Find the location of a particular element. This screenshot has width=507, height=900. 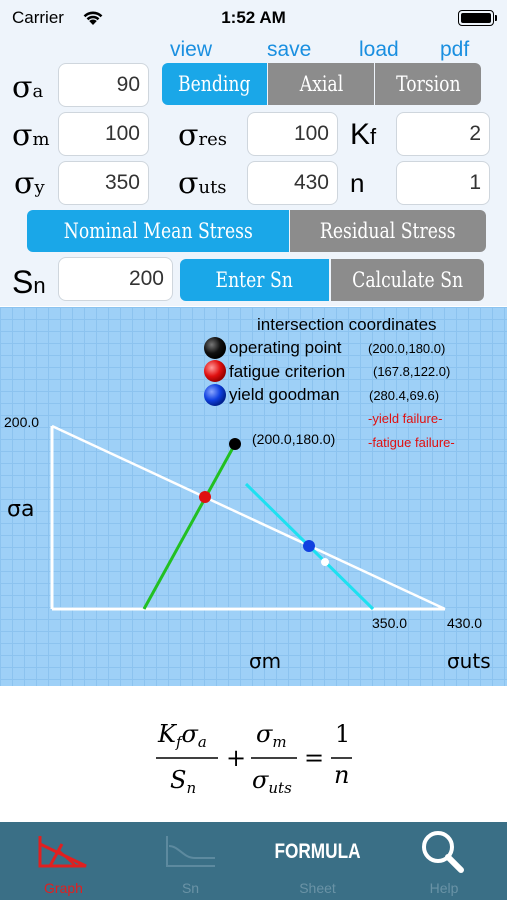

y-max-label: 200.0 is located at coordinates (22, 422).